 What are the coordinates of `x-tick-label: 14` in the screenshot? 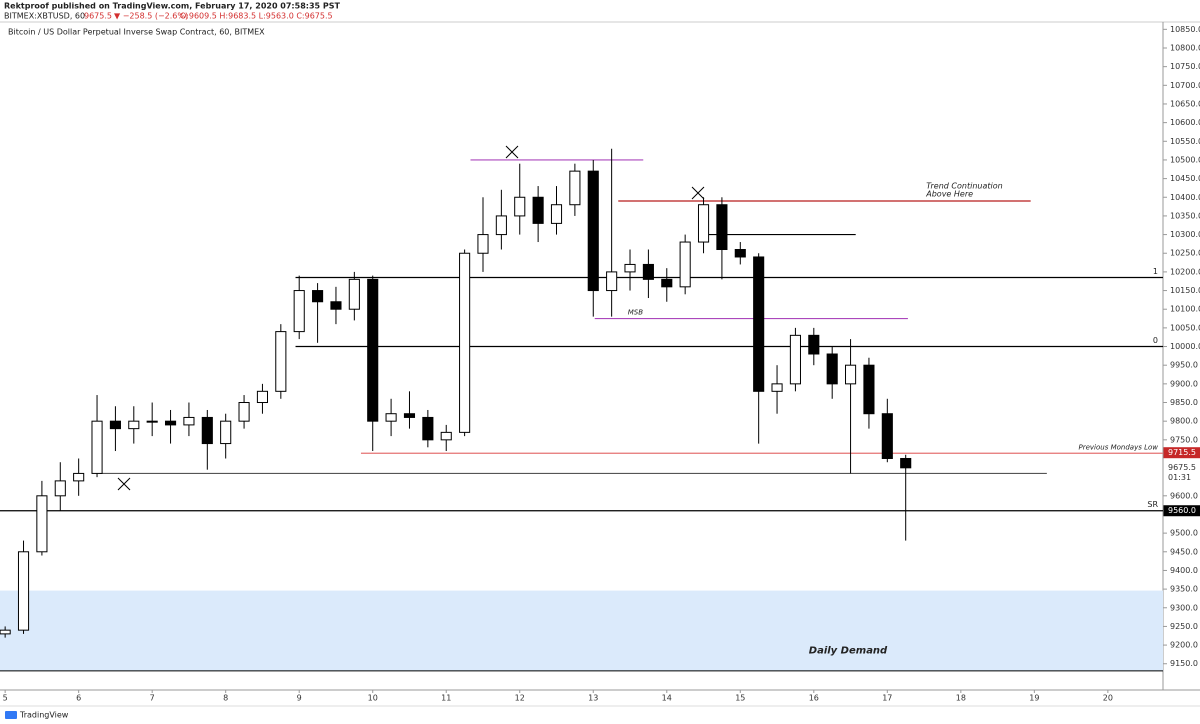 It's located at (667, 698).